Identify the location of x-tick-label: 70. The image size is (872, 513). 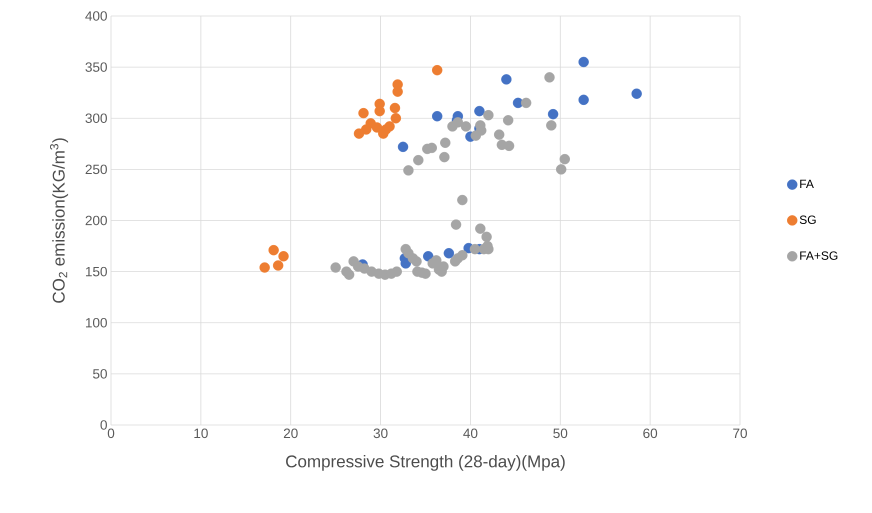
(740, 433).